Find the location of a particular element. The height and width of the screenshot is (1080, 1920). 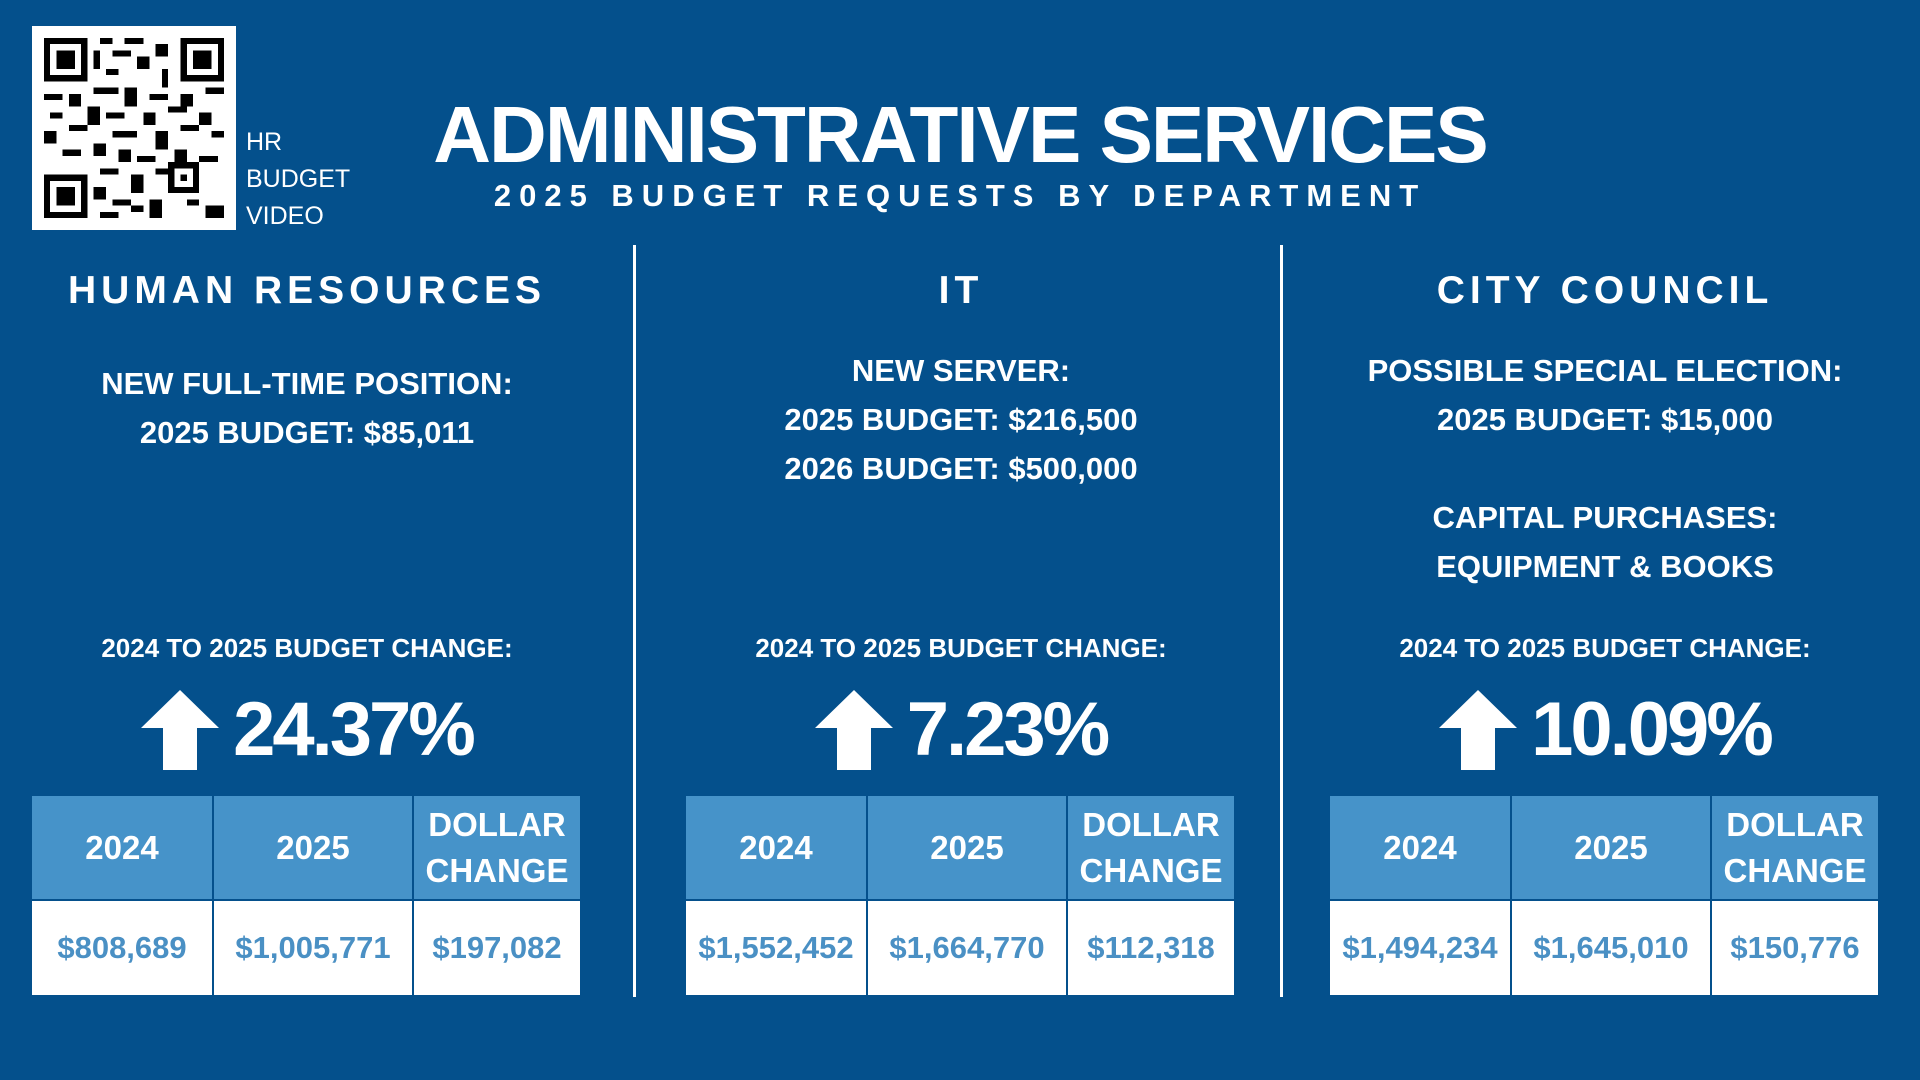

detail-line: 2026 BUDGET: $500,000 is located at coordinates (961, 468).